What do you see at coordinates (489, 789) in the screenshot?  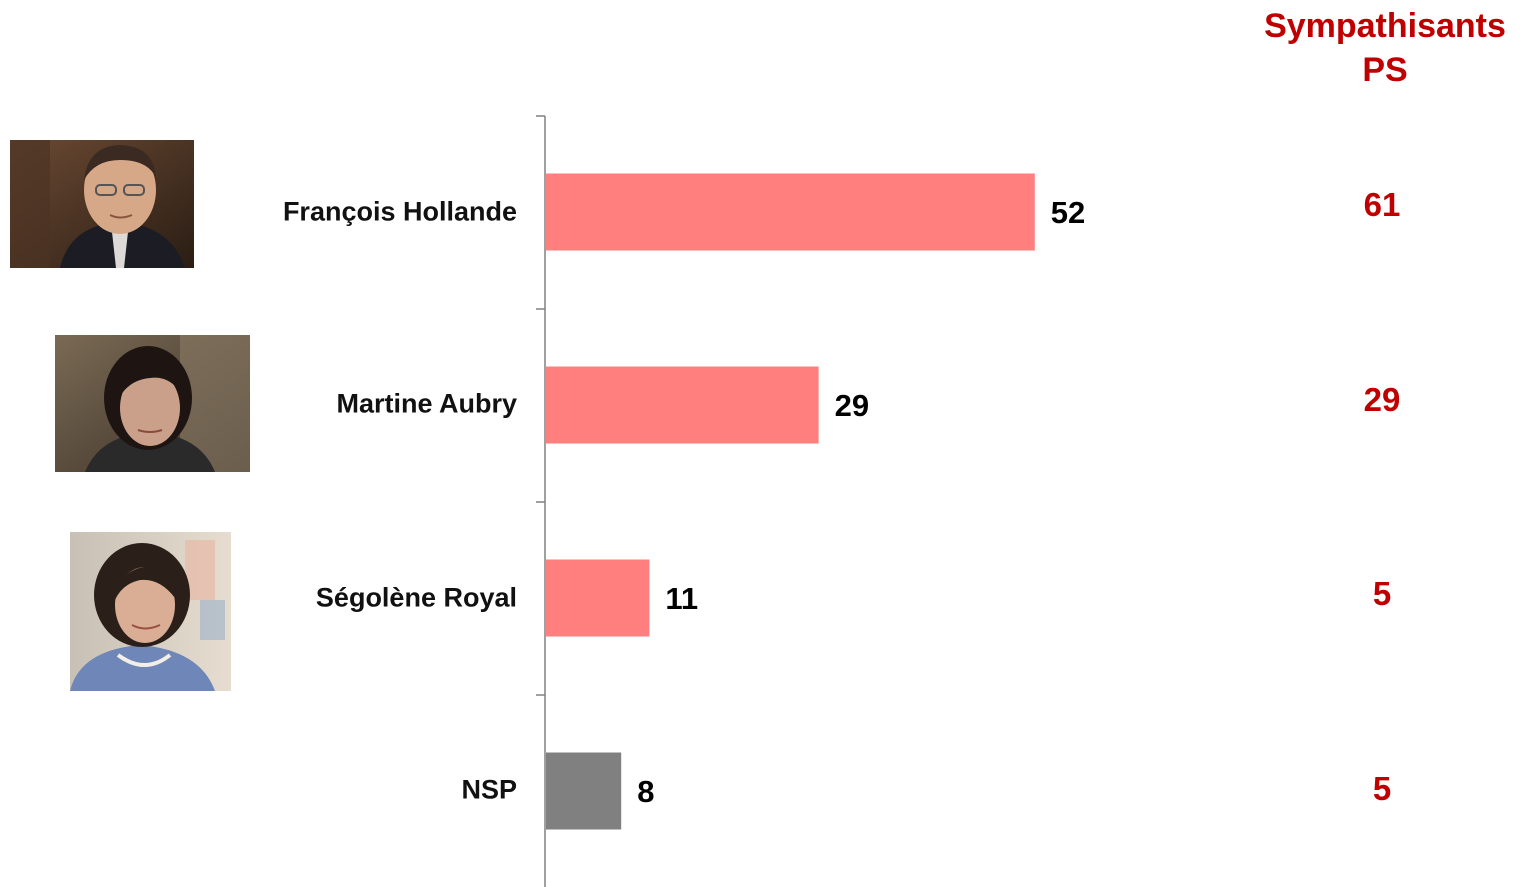 I see `category-label-nsp: NSP` at bounding box center [489, 789].